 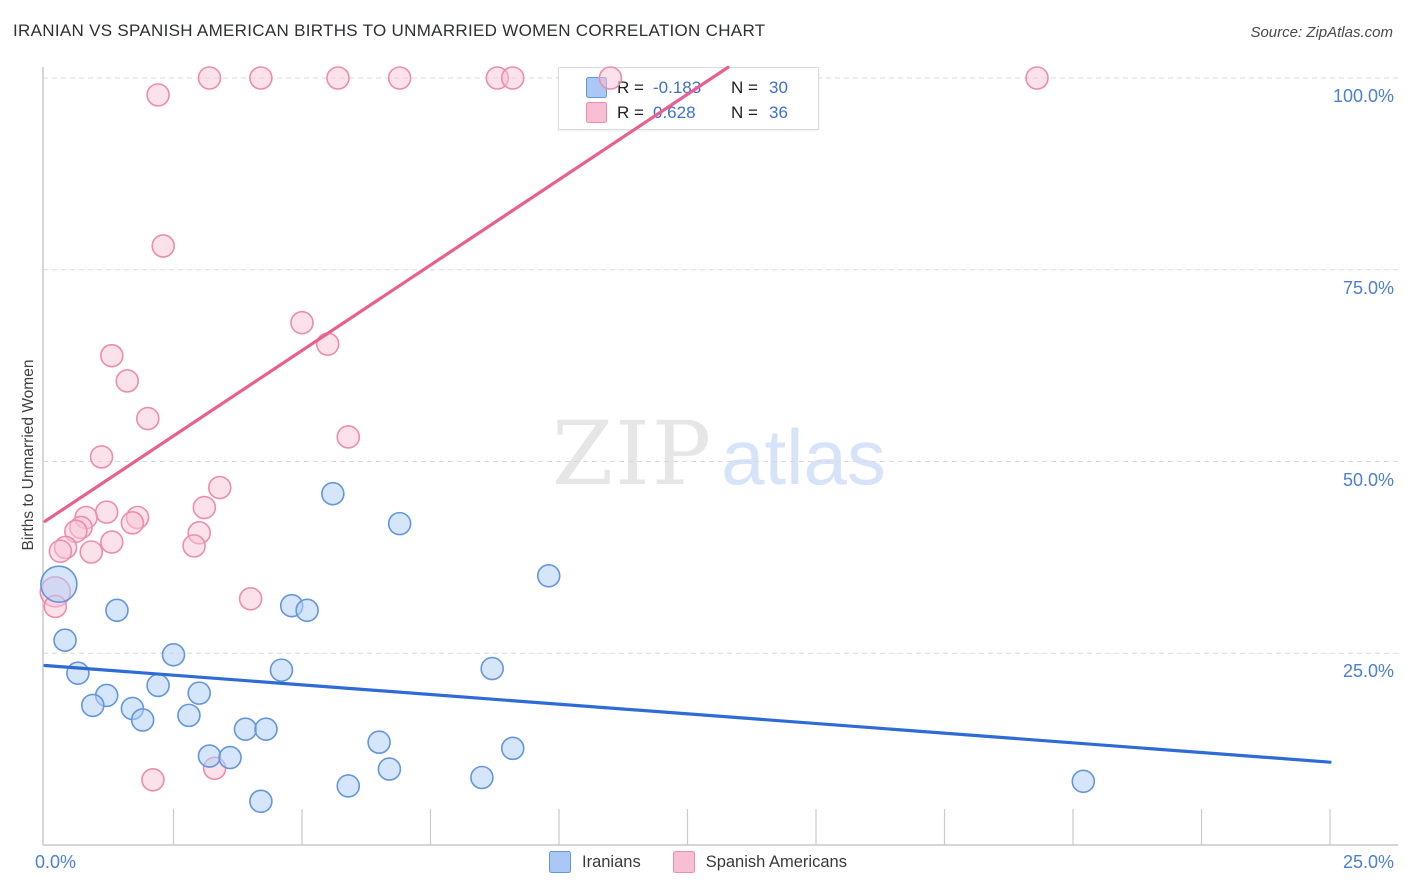 What do you see at coordinates (702, 112) in the screenshot?
I see `legend-row-spanish-americans: R = 0.628 N = 36` at bounding box center [702, 112].